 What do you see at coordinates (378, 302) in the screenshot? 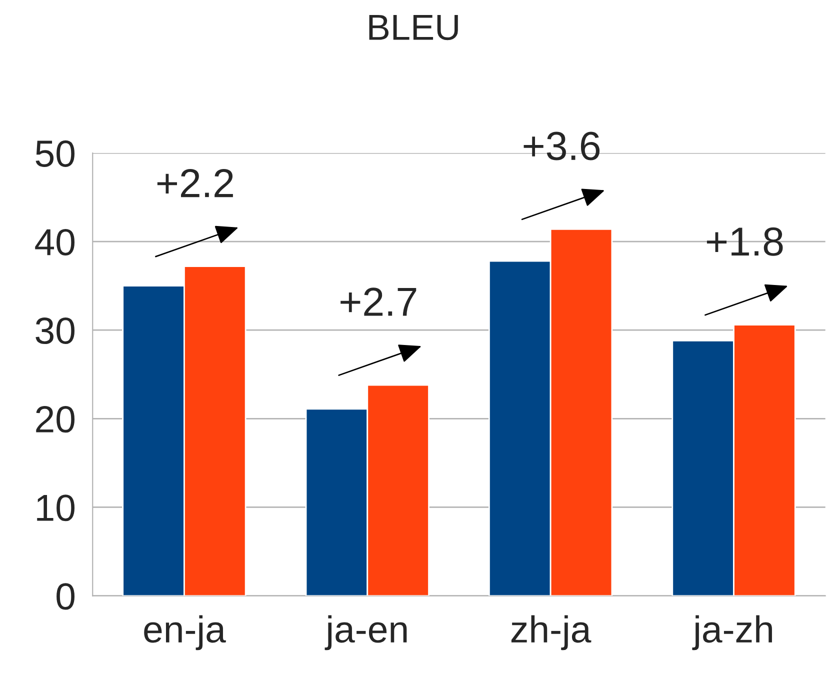
I see `annotation: +2.7` at bounding box center [378, 302].